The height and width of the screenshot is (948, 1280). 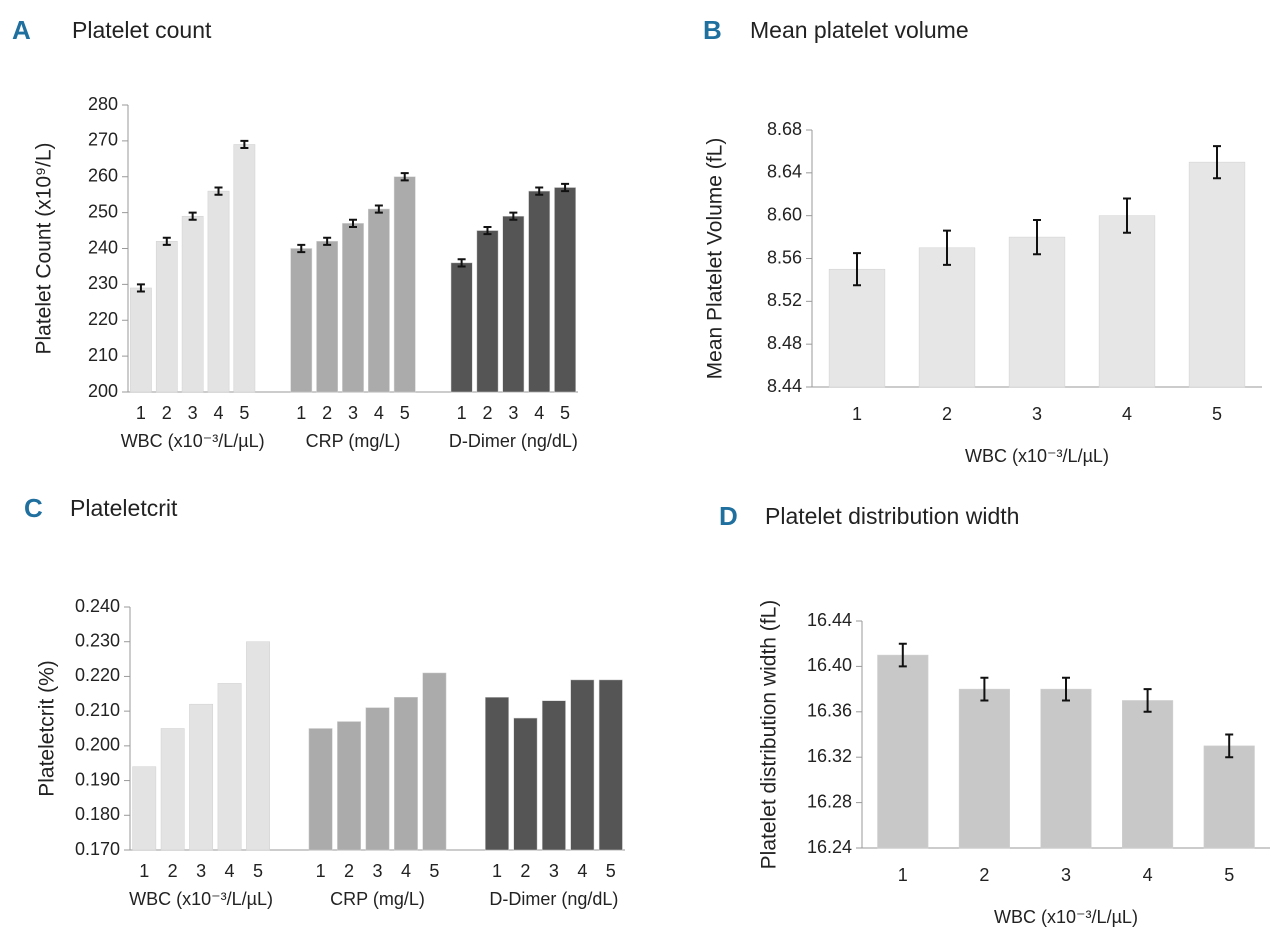 What do you see at coordinates (784, 129) in the screenshot?
I see `y-tick-label: 8.68` at bounding box center [784, 129].